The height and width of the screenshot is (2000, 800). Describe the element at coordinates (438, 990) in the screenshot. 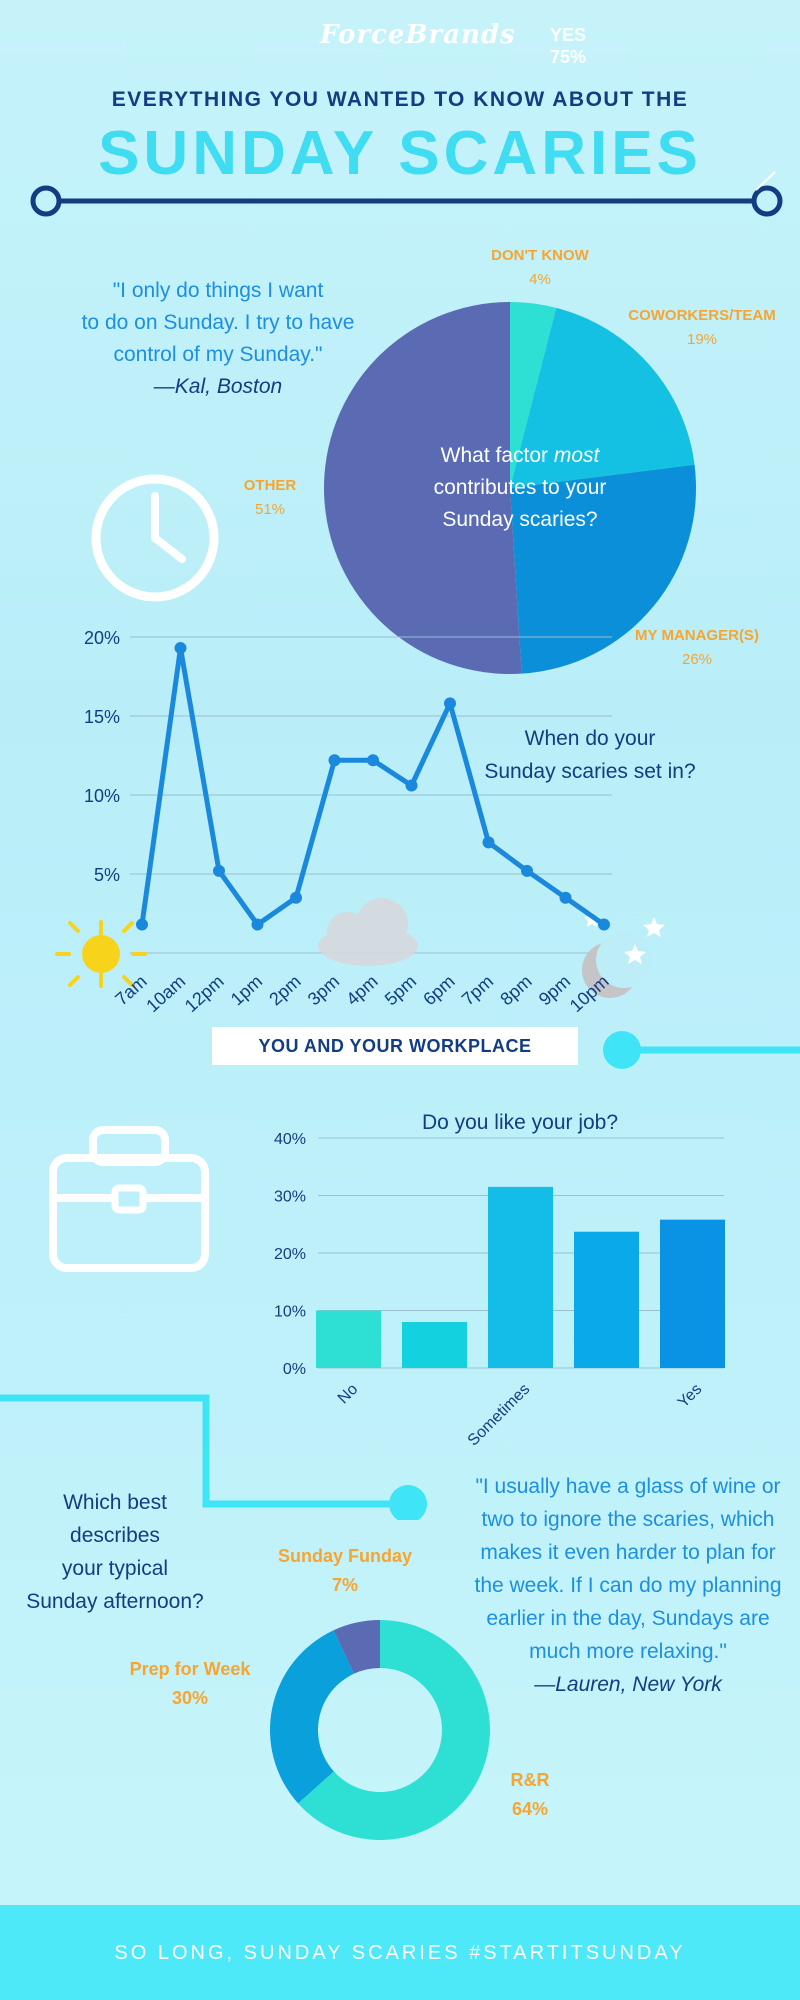

I see `line-x-tick-label: 6pm` at that location.